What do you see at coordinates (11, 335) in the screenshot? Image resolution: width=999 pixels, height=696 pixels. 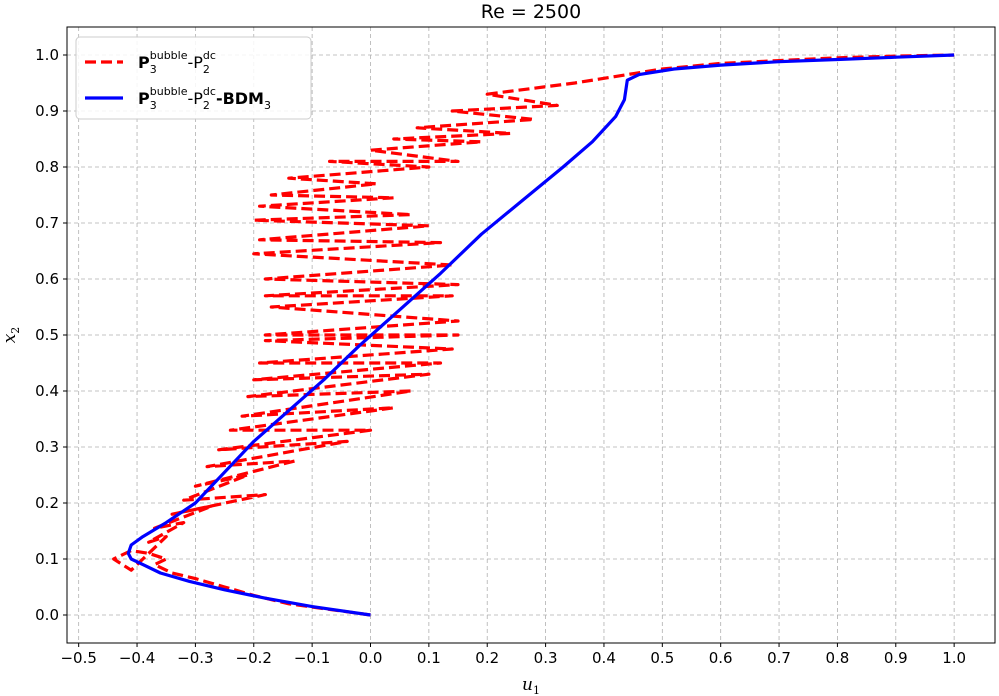 I see `y-axis-label: x2` at bounding box center [11, 335].